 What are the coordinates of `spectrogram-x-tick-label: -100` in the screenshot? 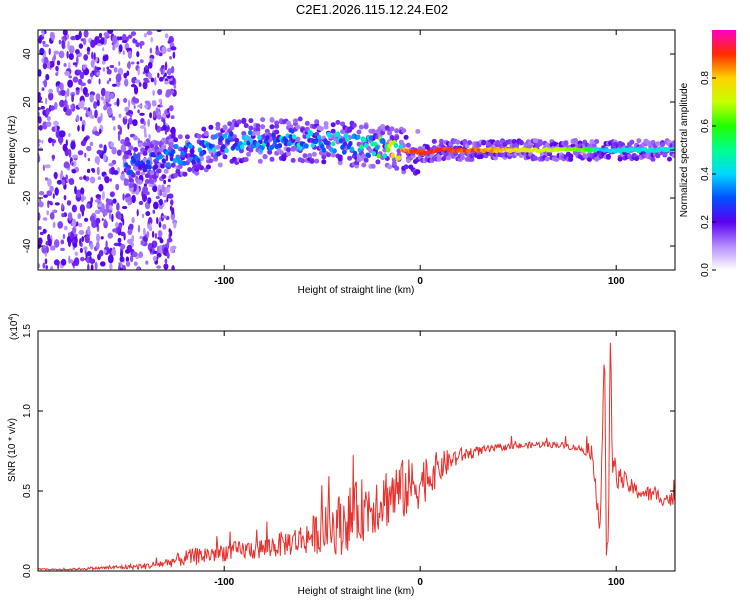 It's located at (224, 281).